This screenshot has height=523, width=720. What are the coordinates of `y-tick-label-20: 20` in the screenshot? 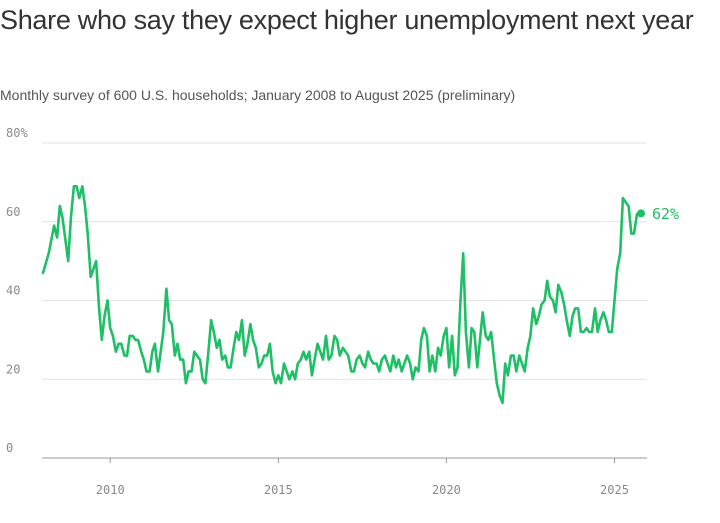 It's located at (13, 369).